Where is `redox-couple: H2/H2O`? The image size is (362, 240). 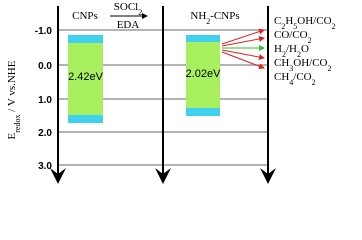 redox-couple: H2/H2O is located at coordinates (291, 51).